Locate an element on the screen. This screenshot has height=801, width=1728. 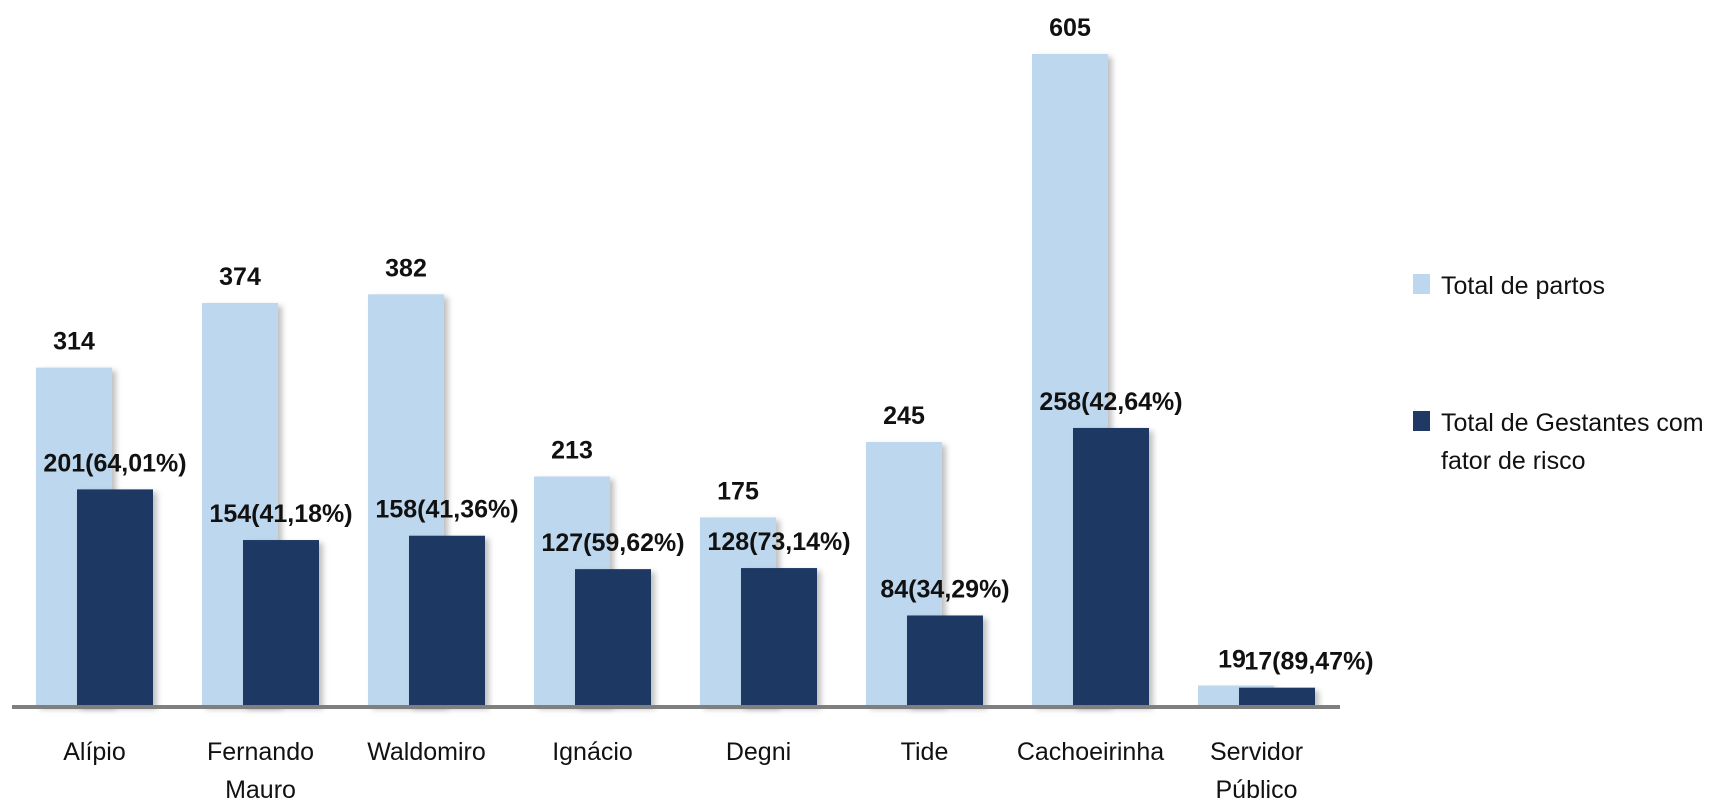
x-tick-label-5: Tide is located at coordinates (925, 752).